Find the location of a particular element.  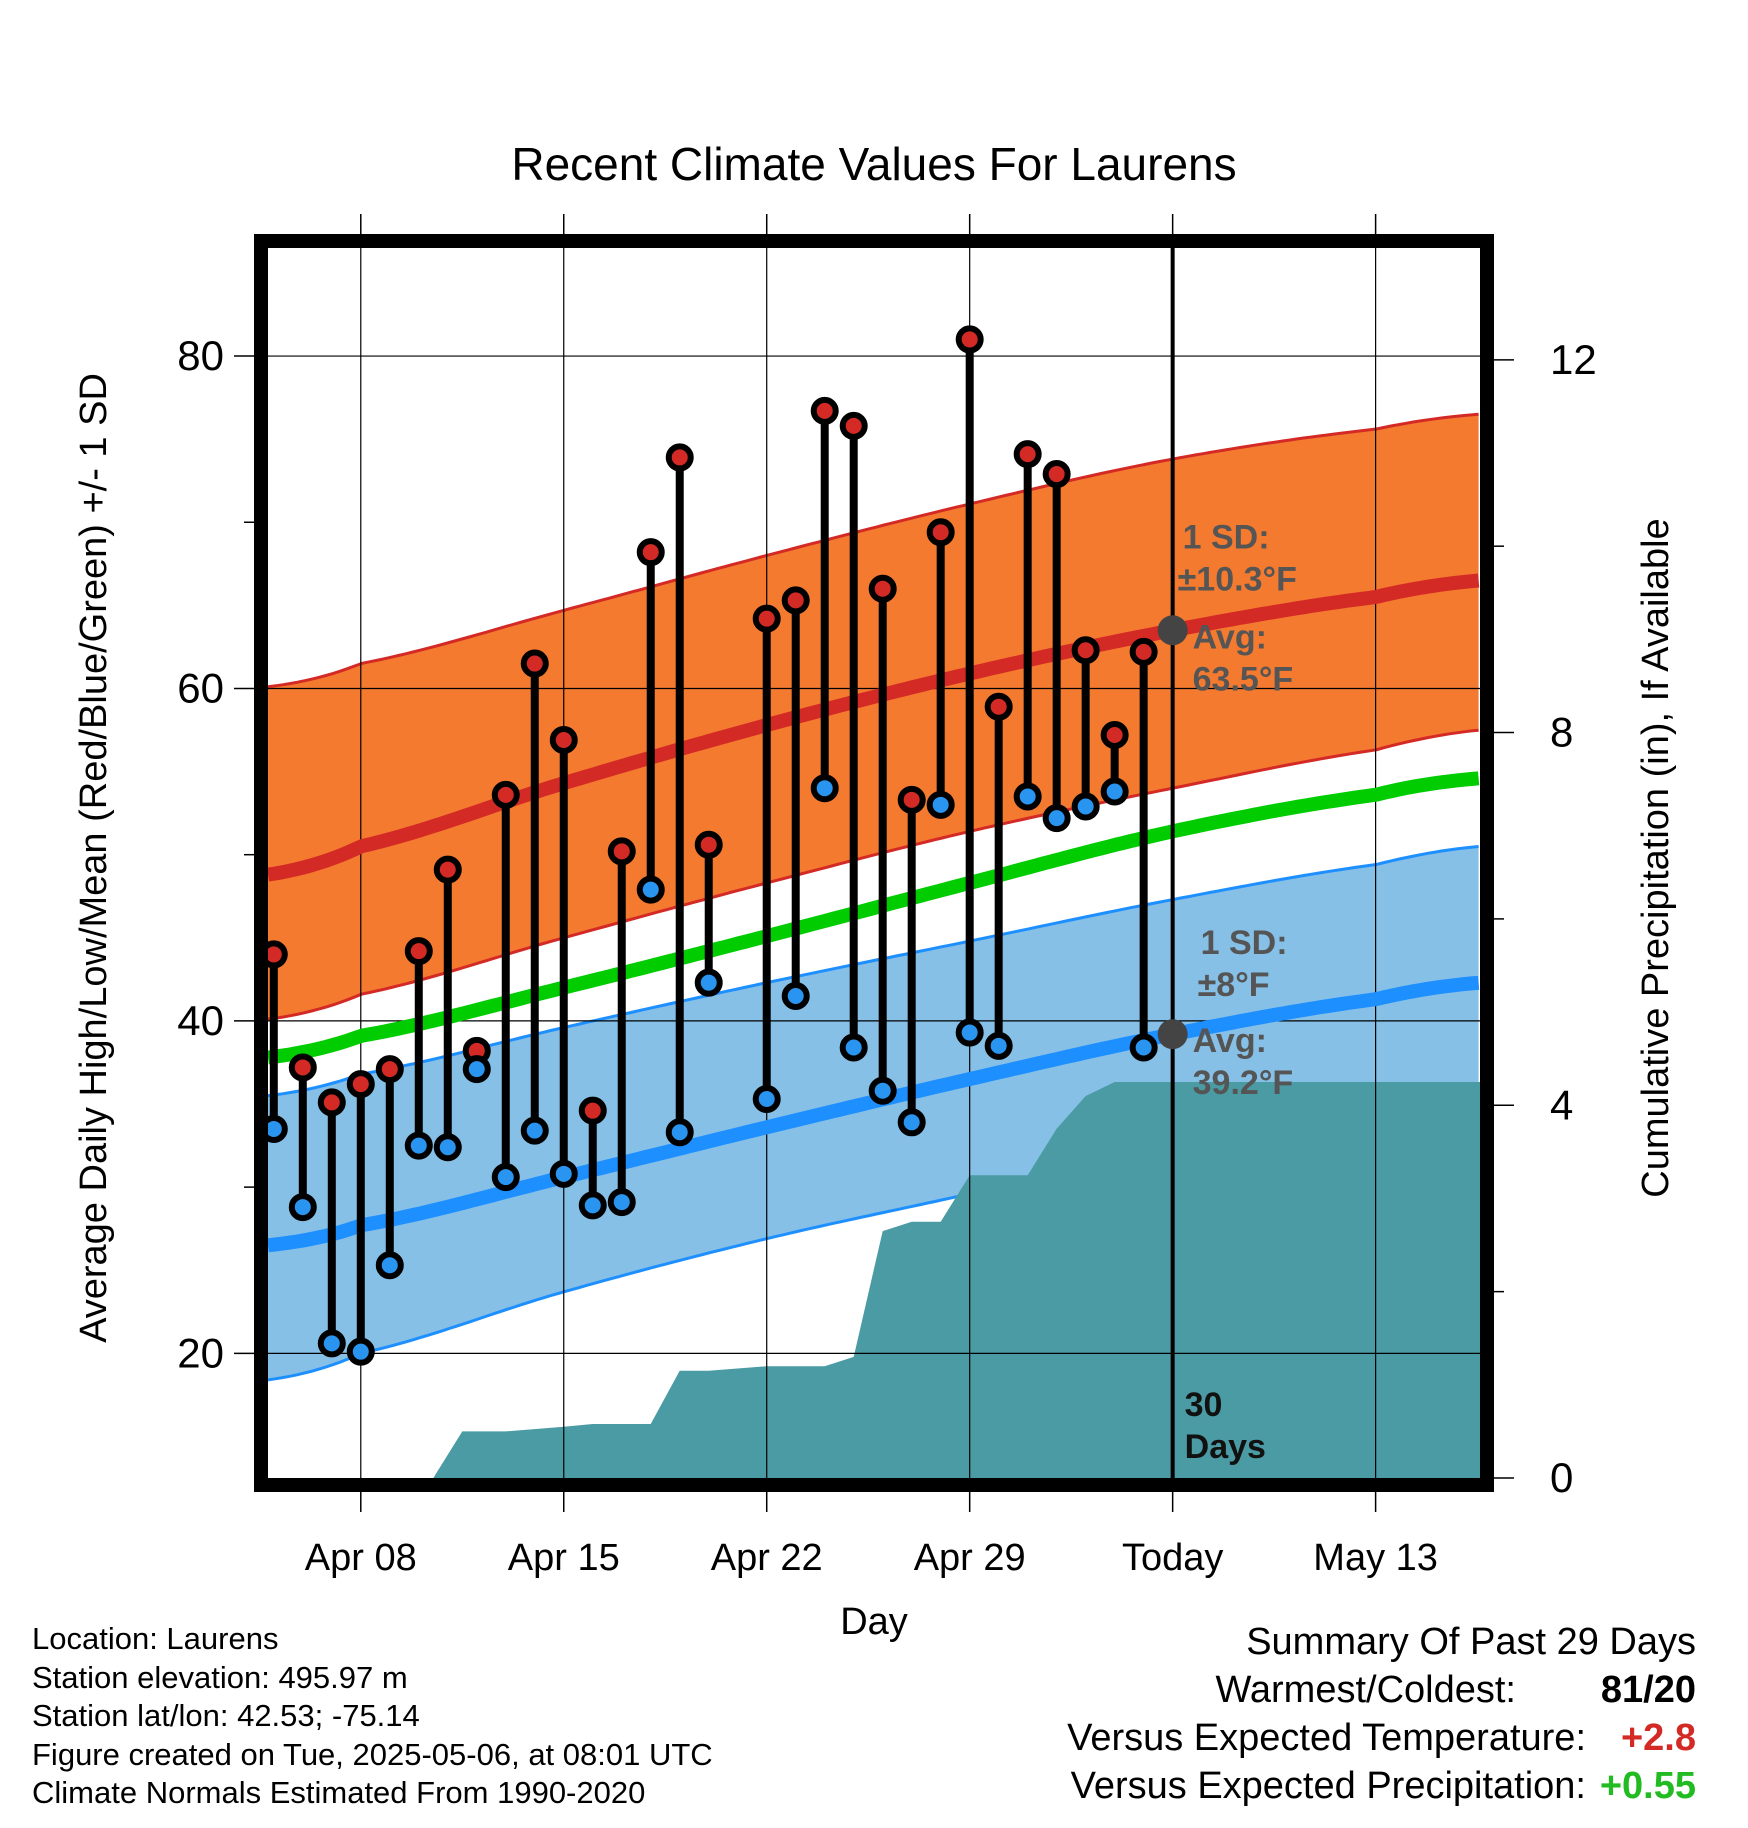

summary-precip-row: Versus Expected Precipitation: +0.55 is located at coordinates (1381, 1786).